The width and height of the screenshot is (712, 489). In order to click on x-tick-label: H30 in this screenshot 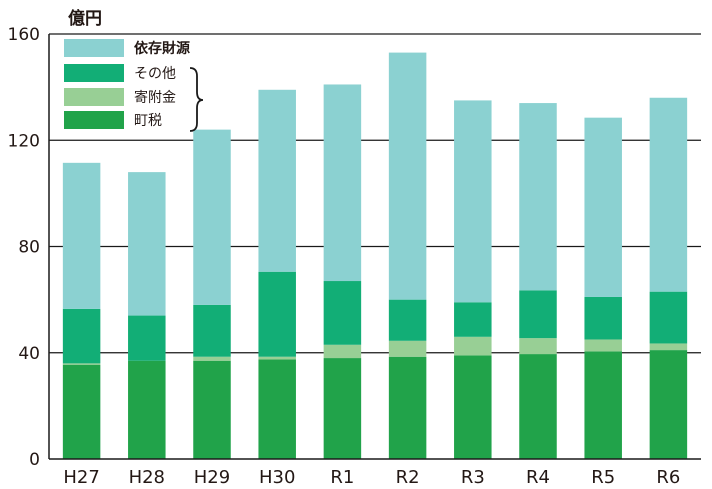, I will do `click(277, 477)`.